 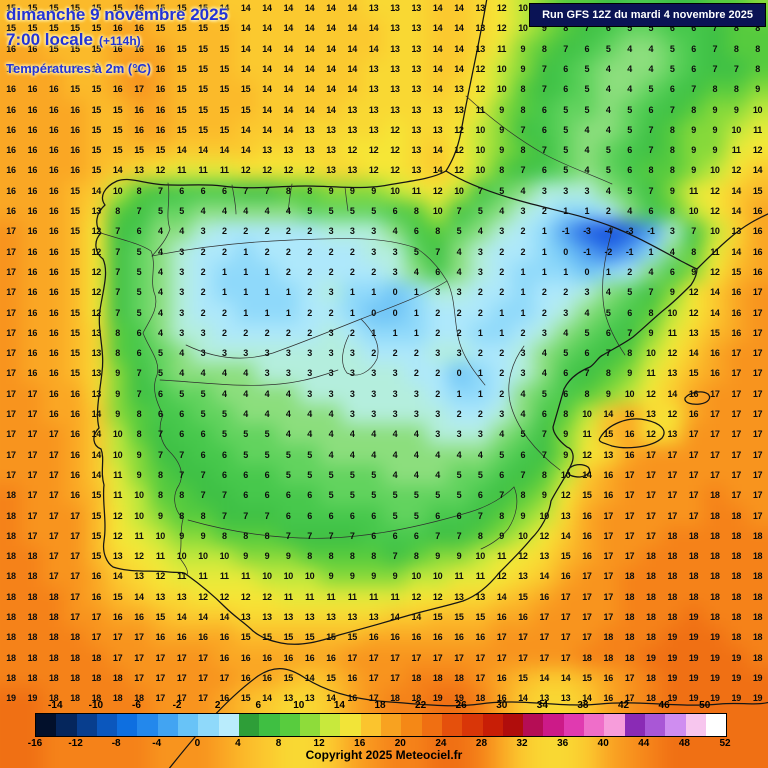 What do you see at coordinates (373, 312) in the screenshot?
I see `temp-value: 0` at bounding box center [373, 312].